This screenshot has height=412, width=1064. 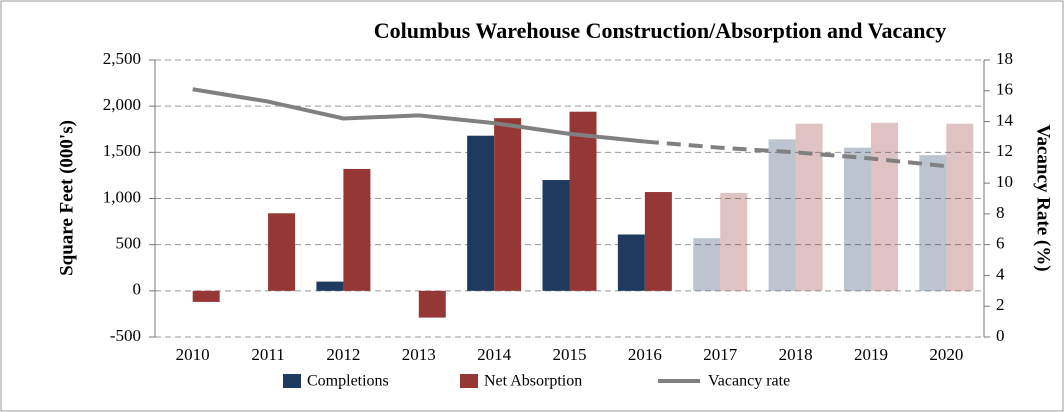 I want to click on y2-tick-label: 8, so click(x=1000, y=212).